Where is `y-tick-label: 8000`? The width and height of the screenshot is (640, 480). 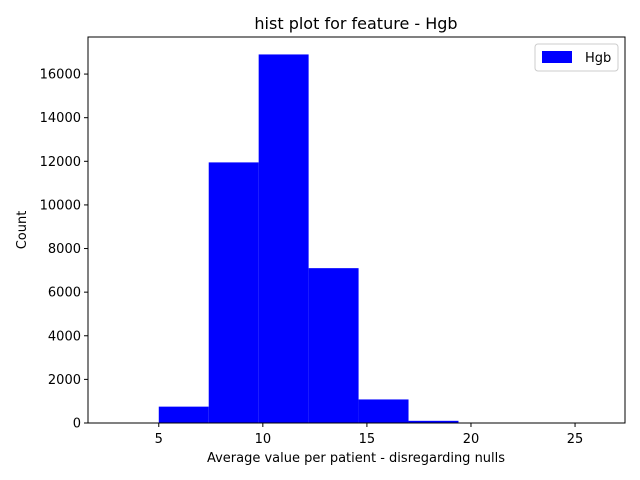
y-tick-label: 8000 is located at coordinates (64, 249).